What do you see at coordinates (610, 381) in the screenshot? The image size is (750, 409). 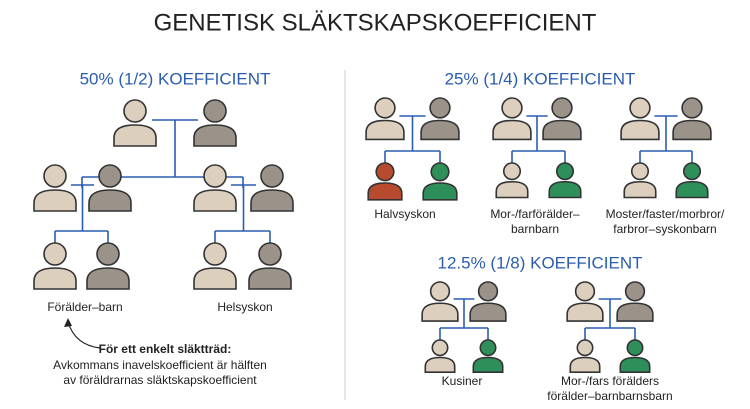 I see `group-label: Mor-/fars förälders` at bounding box center [610, 381].